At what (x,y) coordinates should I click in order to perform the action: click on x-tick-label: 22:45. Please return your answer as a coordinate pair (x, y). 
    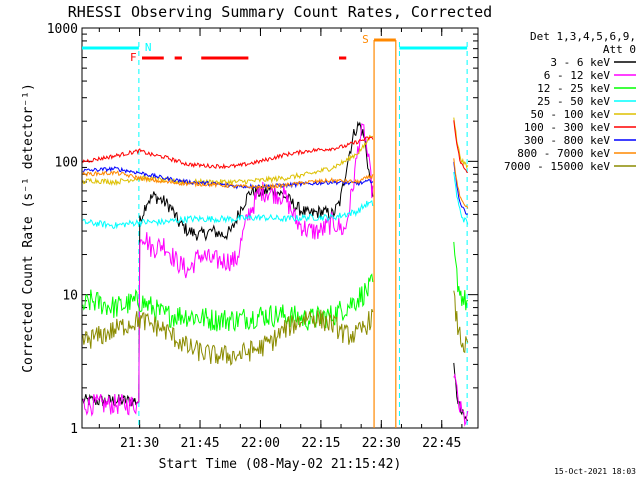
    Looking at the image, I should click on (441, 443).